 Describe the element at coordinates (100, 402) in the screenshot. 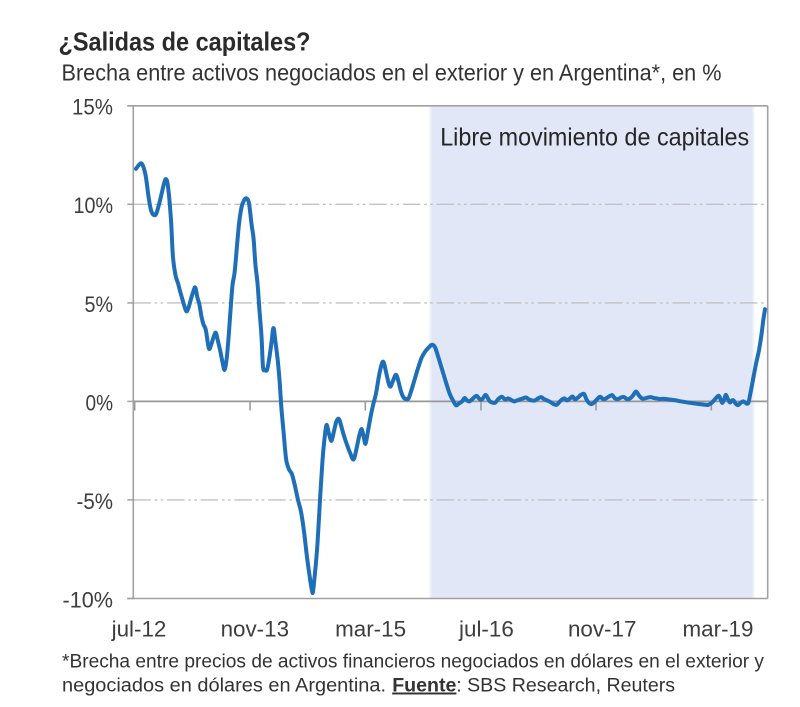

I see `svg-text: 0%` at that location.